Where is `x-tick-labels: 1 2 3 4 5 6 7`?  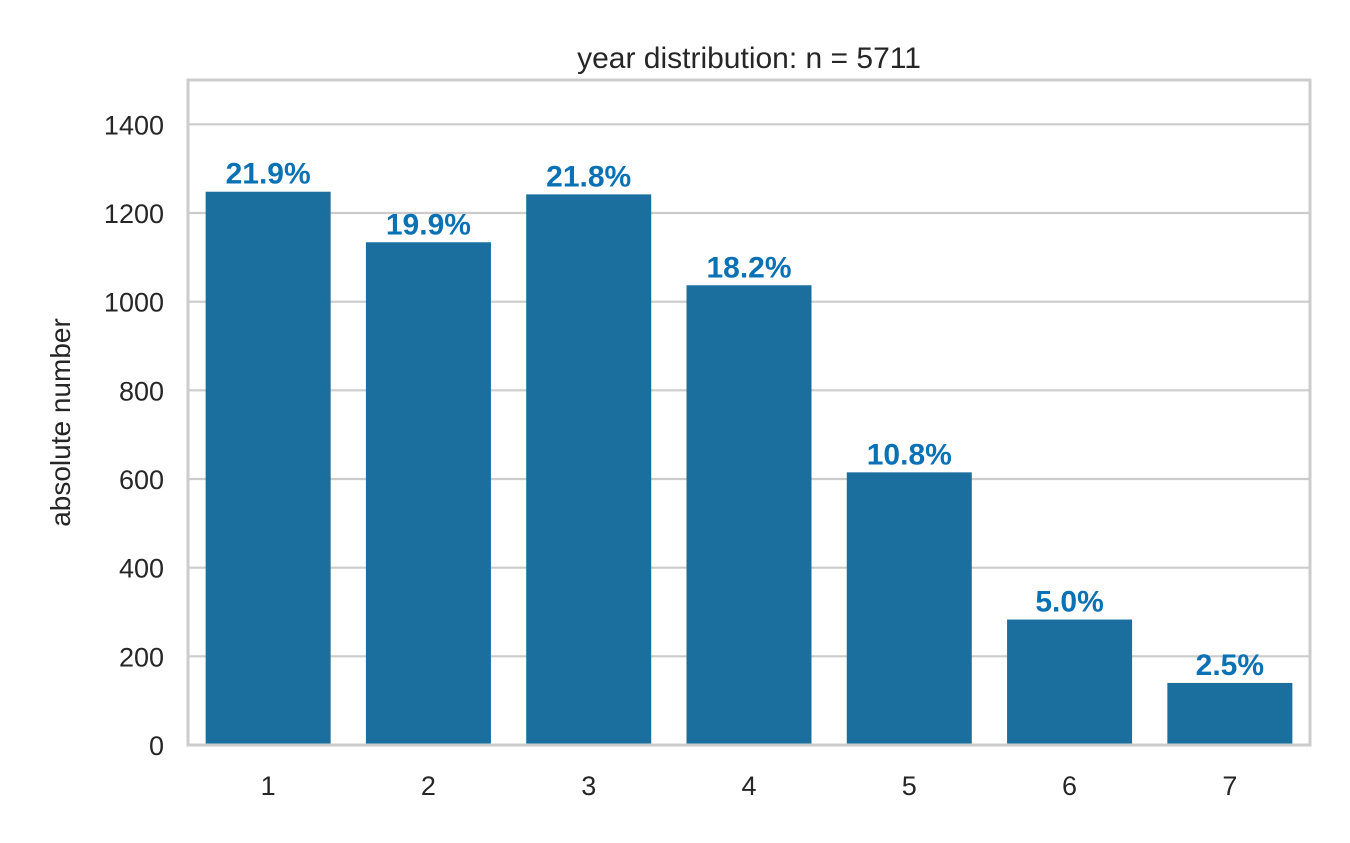 x-tick-labels: 1 2 3 4 5 6 7 is located at coordinates (749, 786).